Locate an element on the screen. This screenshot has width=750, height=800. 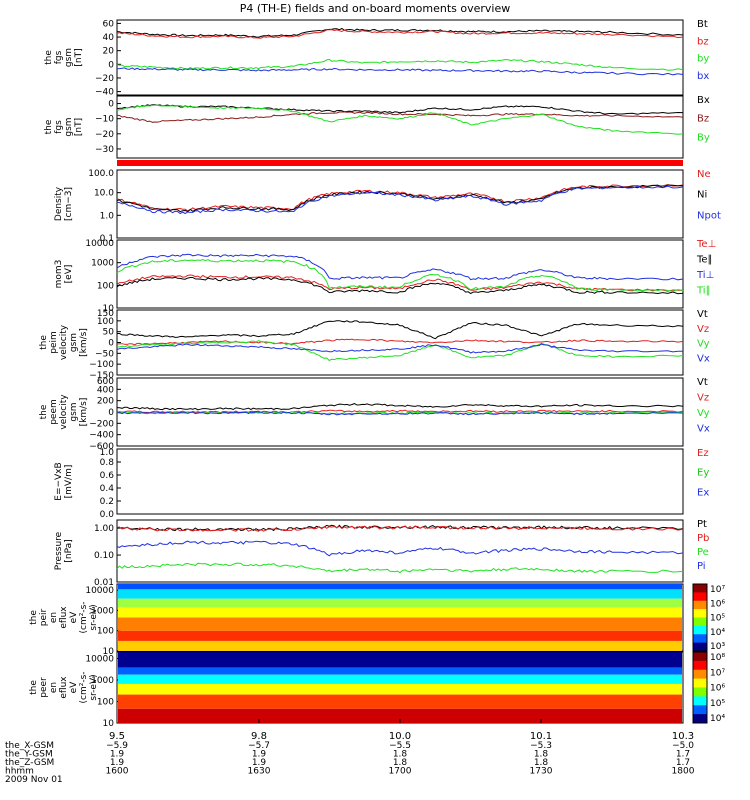
legend-label: Vy is located at coordinates (703, 413).